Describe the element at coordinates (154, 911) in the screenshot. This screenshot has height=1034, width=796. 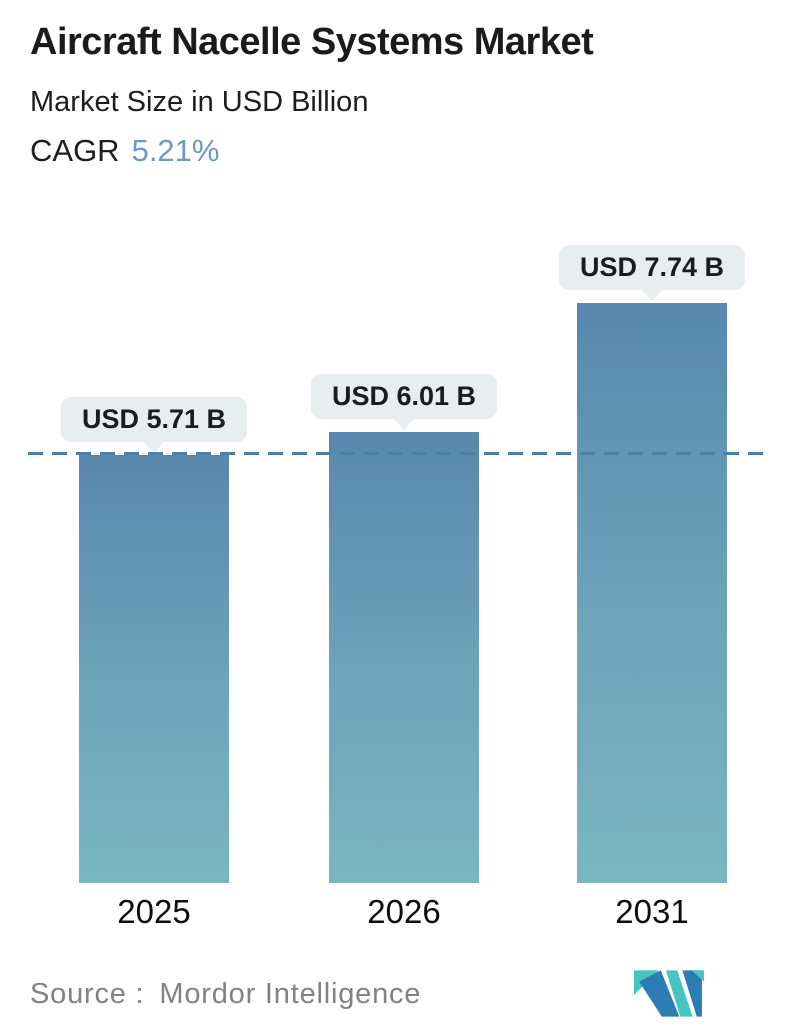
I see `axis-label-2025: 2025` at that location.